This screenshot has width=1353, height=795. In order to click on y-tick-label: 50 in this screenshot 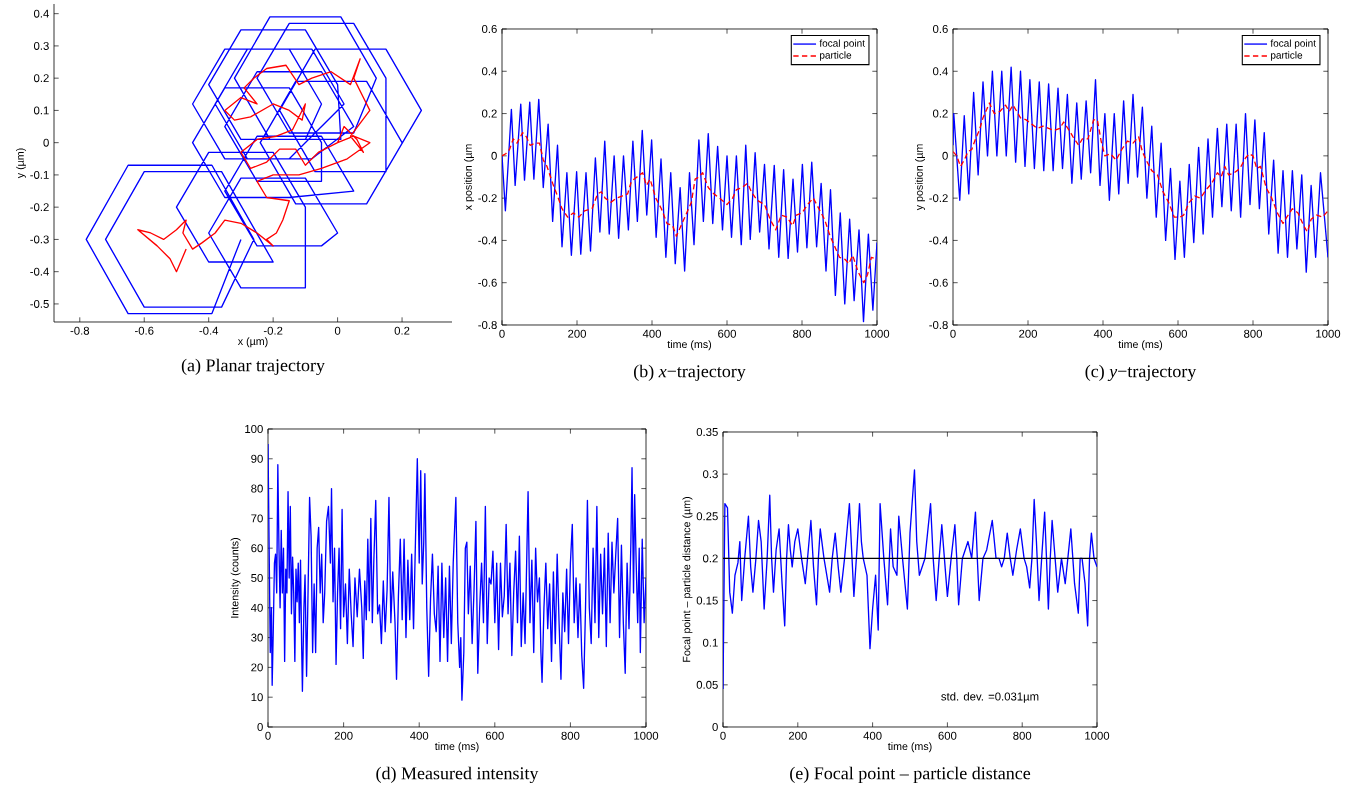, I will do `click(257, 577)`.